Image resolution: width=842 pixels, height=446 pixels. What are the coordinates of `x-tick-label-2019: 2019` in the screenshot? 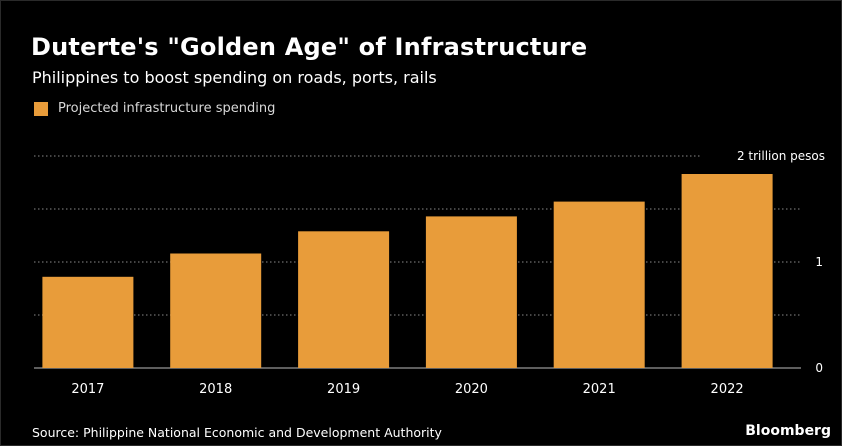 It's located at (343, 389).